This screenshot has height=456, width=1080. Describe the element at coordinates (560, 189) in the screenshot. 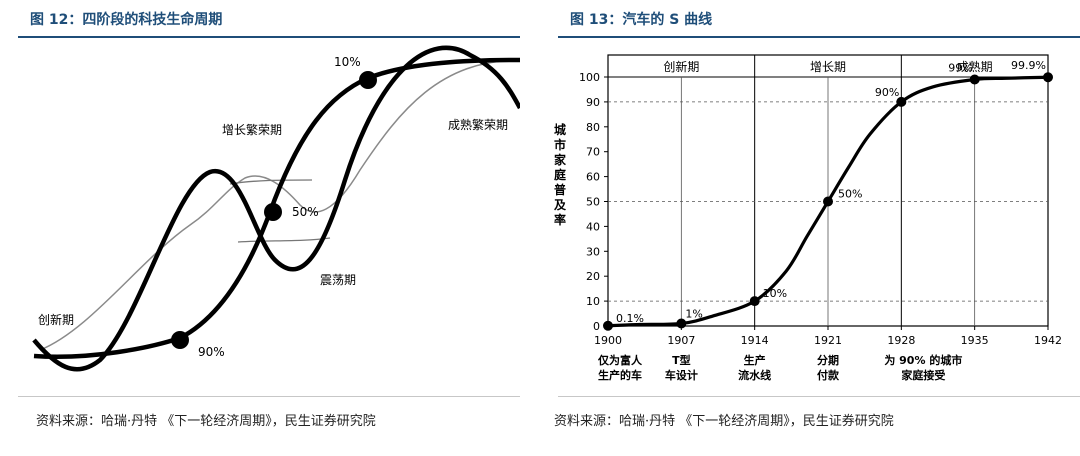

I see `y-axis-title-char: 普` at that location.